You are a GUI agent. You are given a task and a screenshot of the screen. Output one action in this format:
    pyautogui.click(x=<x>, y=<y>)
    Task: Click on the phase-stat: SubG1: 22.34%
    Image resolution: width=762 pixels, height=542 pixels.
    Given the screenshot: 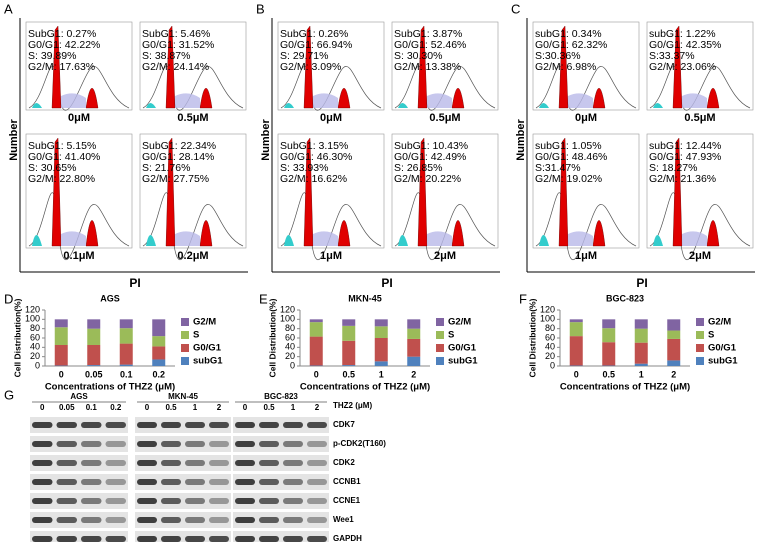 What is the action you would take?
    pyautogui.click(x=179, y=146)
    